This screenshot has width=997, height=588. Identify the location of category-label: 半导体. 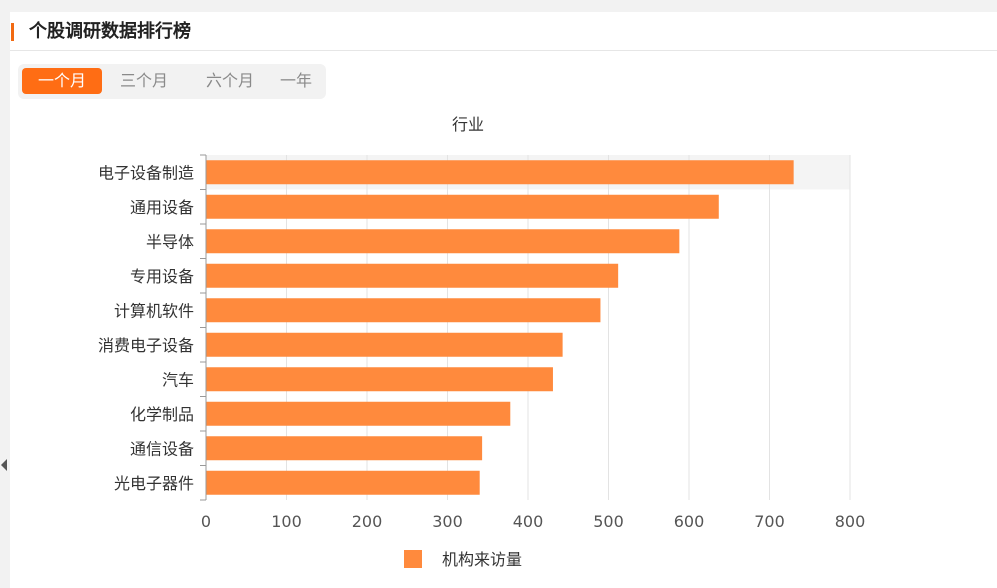
(170, 241).